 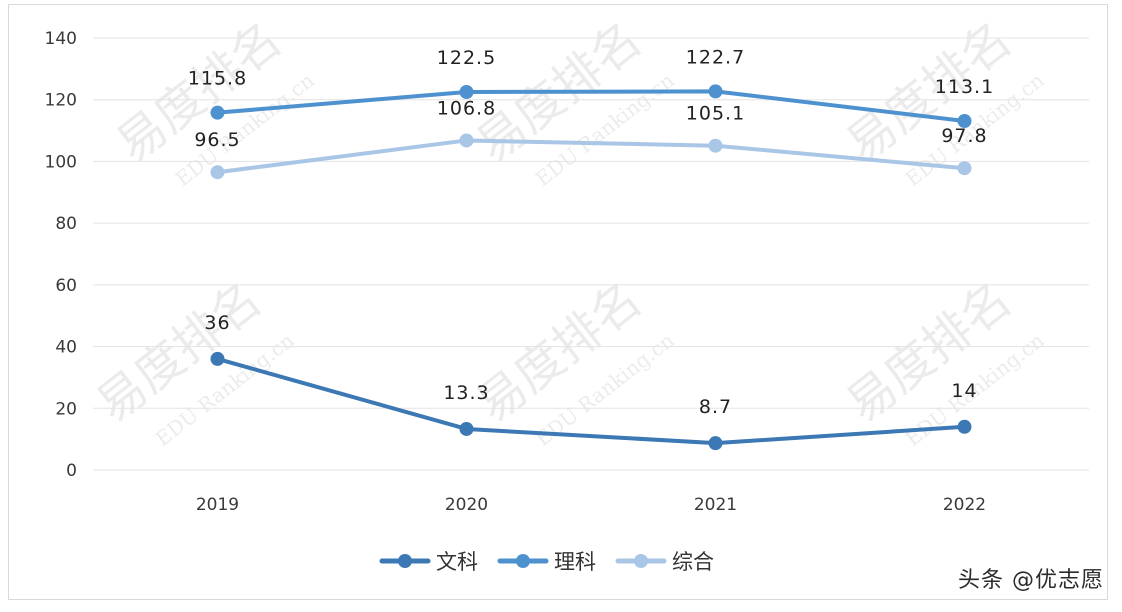 What do you see at coordinates (964, 87) in the screenshot?
I see `data-label-理科: 113.1` at bounding box center [964, 87].